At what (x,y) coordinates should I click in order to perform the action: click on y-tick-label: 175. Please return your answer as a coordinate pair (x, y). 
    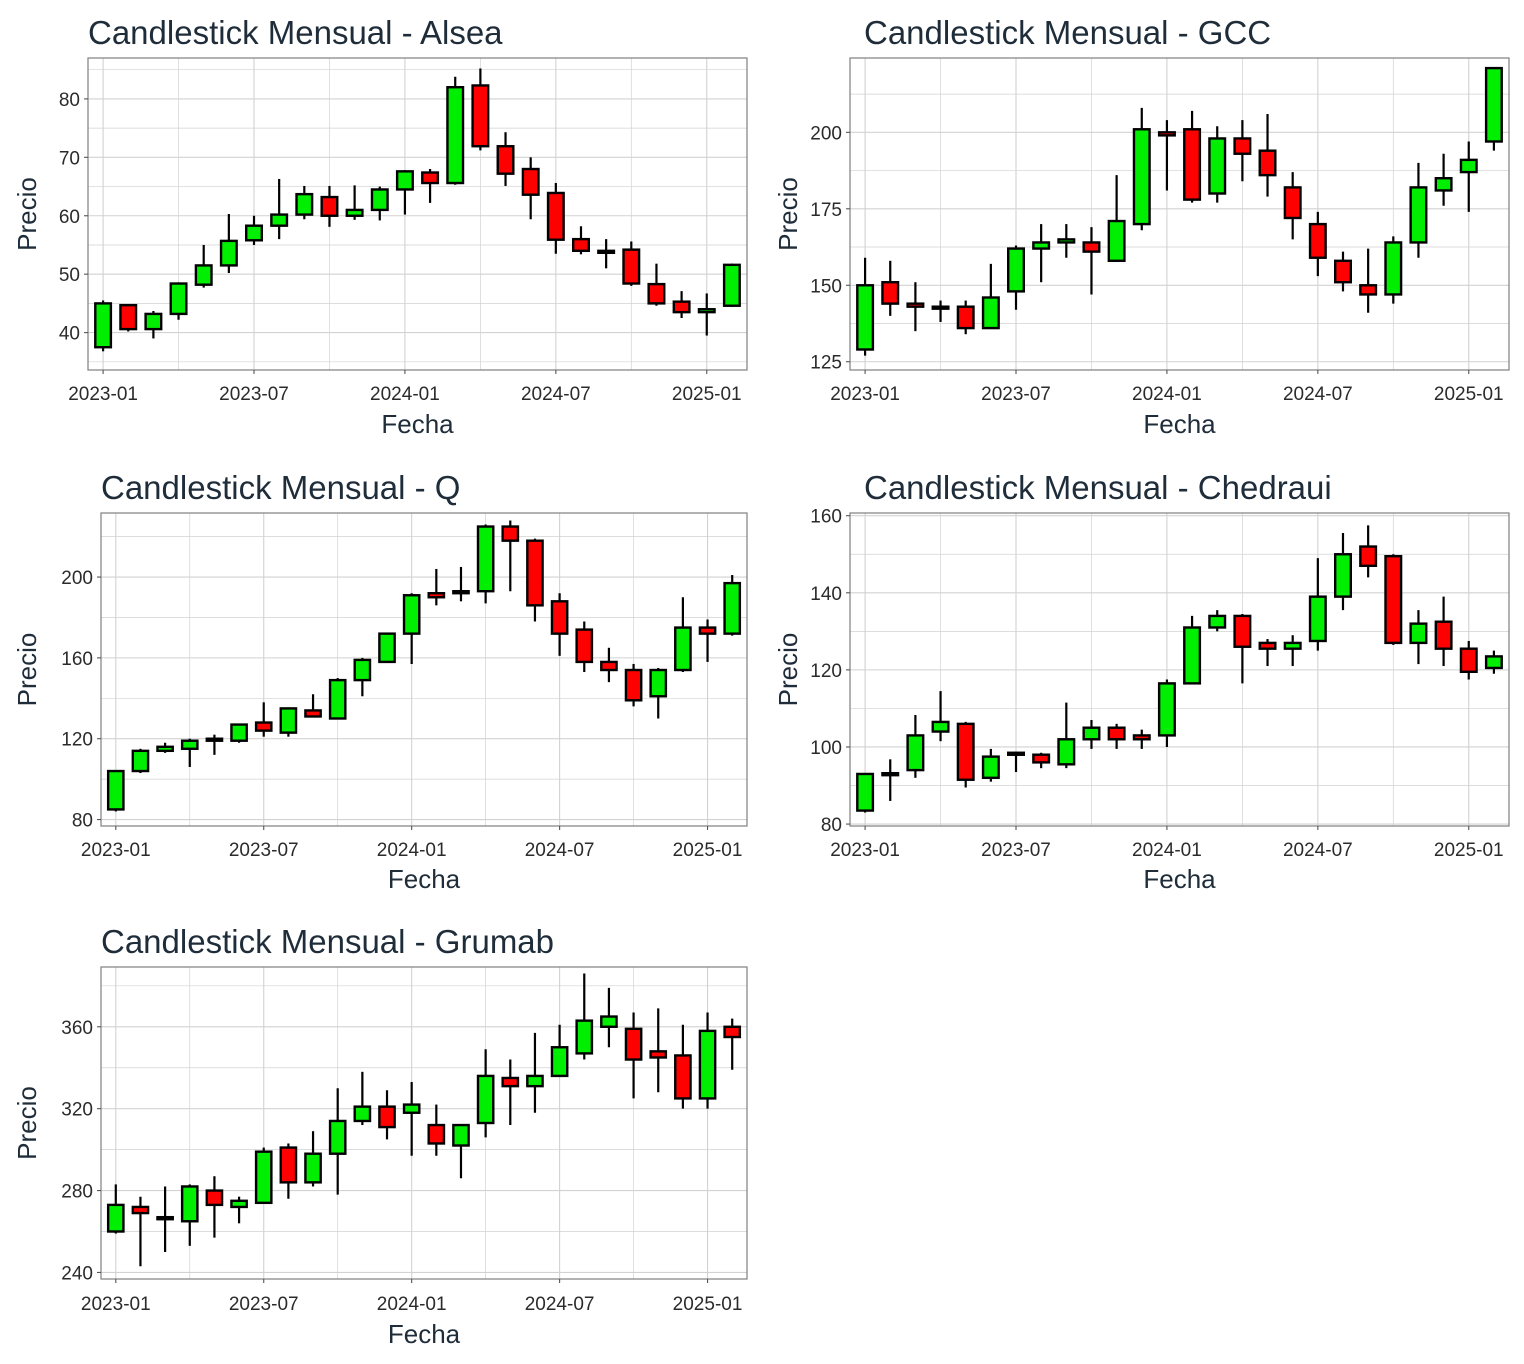
    Looking at the image, I should click on (826, 210).